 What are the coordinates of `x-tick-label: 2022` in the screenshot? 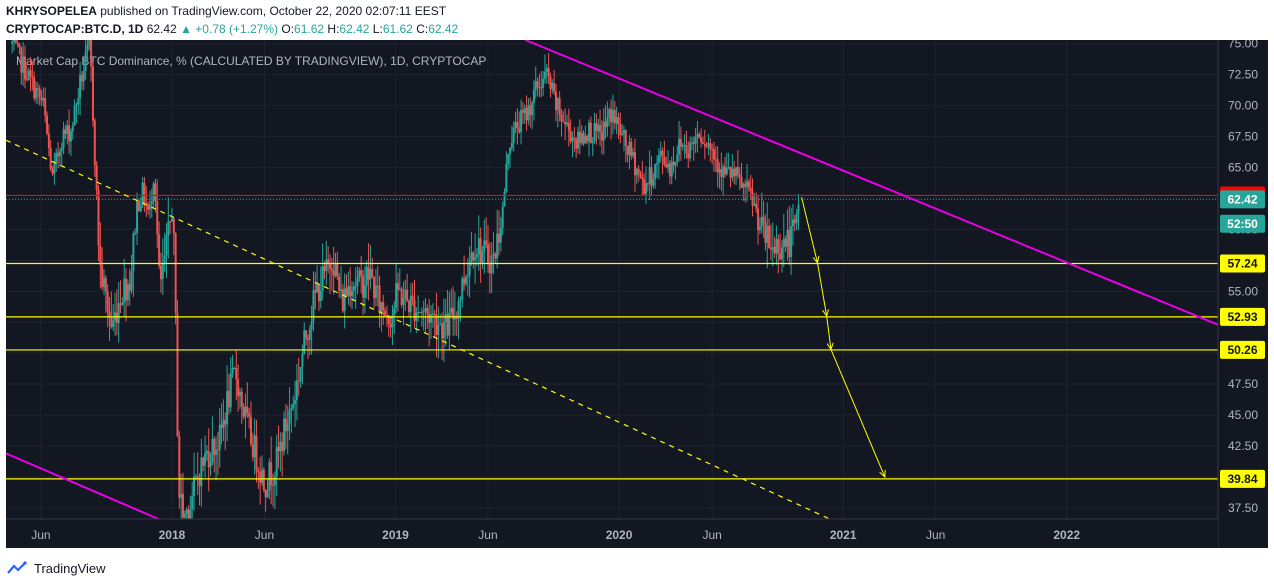 It's located at (1066, 535).